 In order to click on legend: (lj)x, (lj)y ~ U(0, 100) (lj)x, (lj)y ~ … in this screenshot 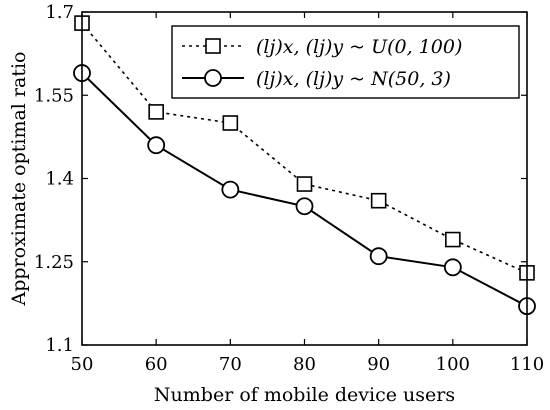, I will do `click(345, 62)`.